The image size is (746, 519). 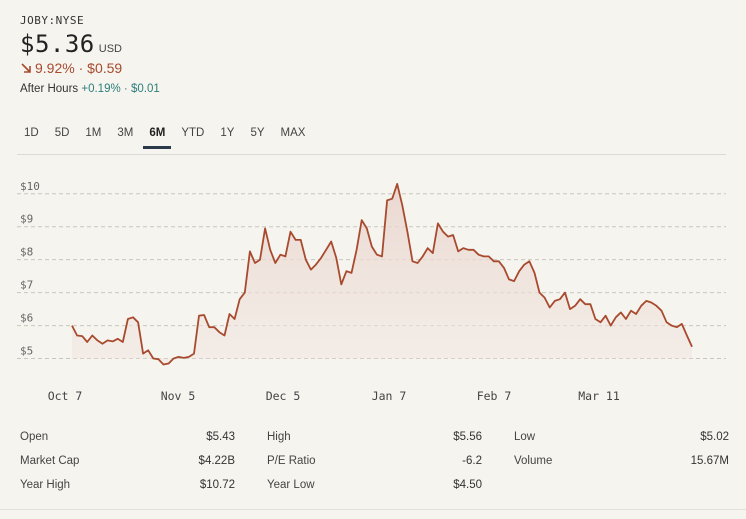 What do you see at coordinates (467, 485) in the screenshot?
I see `stat-value: $4.50` at bounding box center [467, 485].